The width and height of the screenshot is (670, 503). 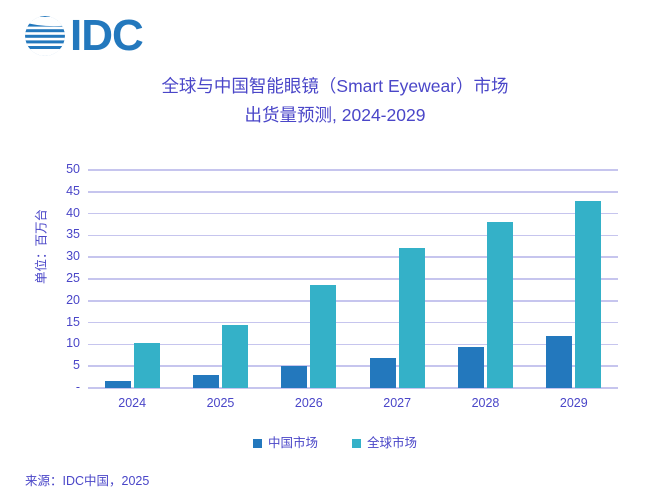 What do you see at coordinates (397, 403) in the screenshot?
I see `x-axis-tick-label: 2027` at bounding box center [397, 403].